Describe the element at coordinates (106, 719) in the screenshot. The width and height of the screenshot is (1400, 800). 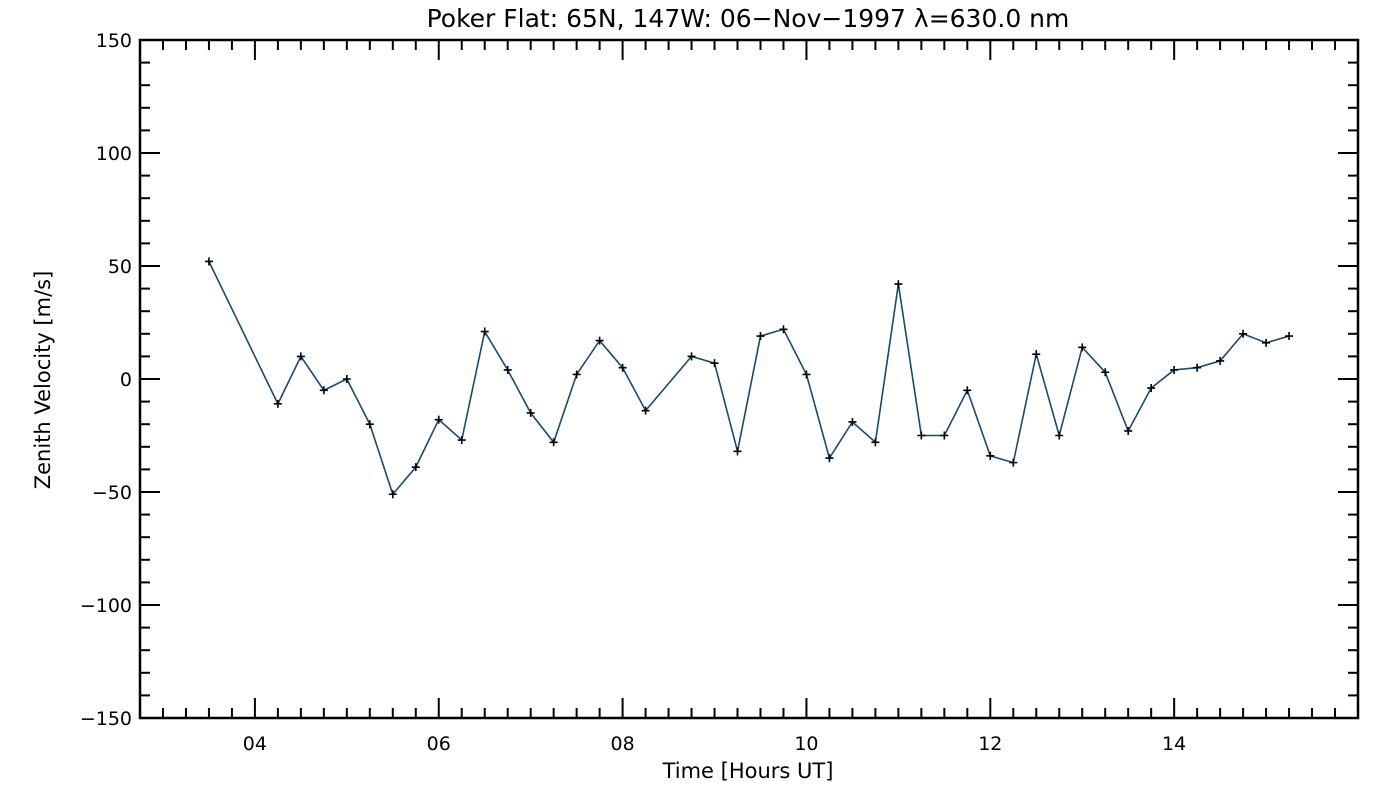
I see `y-tick-label: −150` at that location.